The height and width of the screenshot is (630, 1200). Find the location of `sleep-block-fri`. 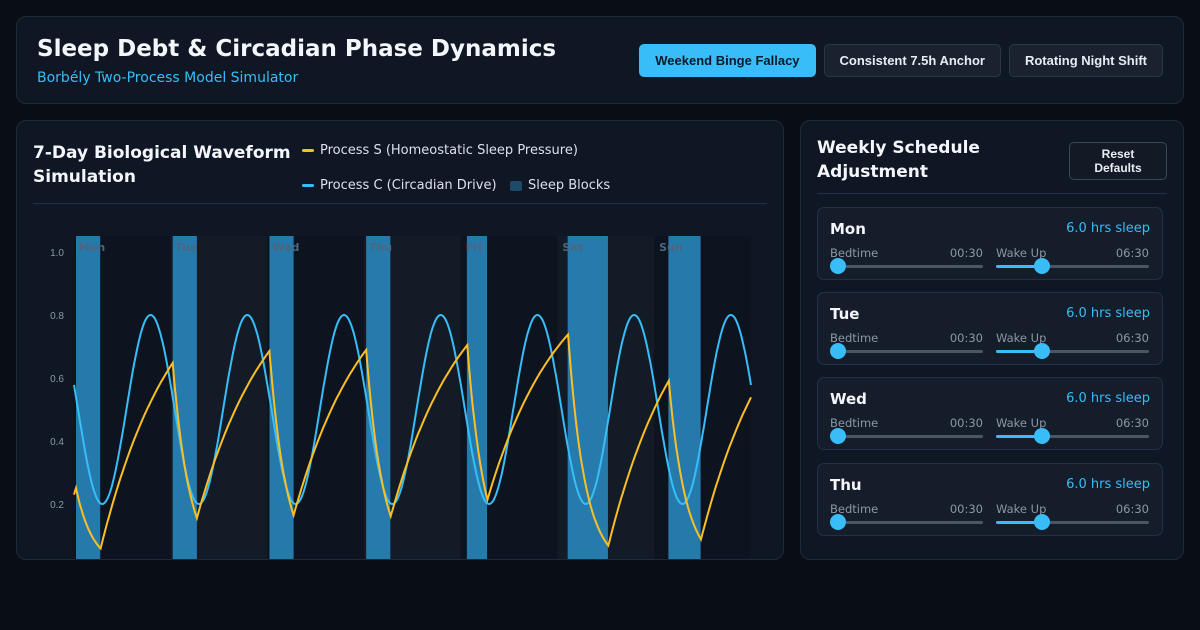

sleep-block-fri is located at coordinates (477, 397).